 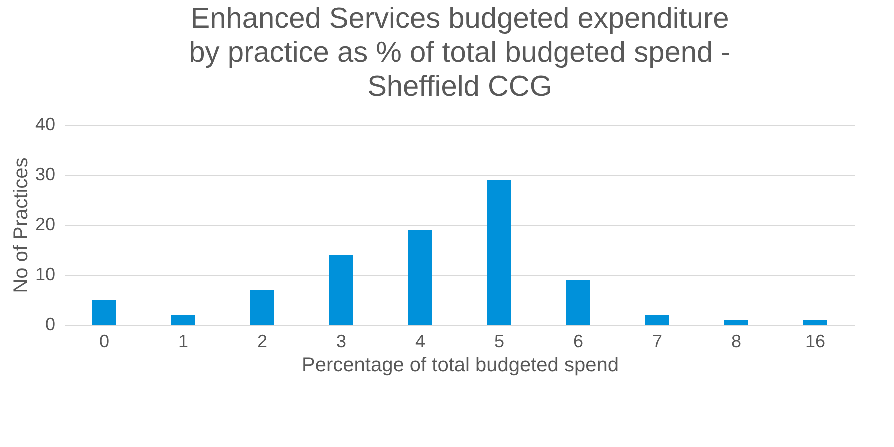 I want to click on x-tick-label: 1, so click(x=183, y=342).